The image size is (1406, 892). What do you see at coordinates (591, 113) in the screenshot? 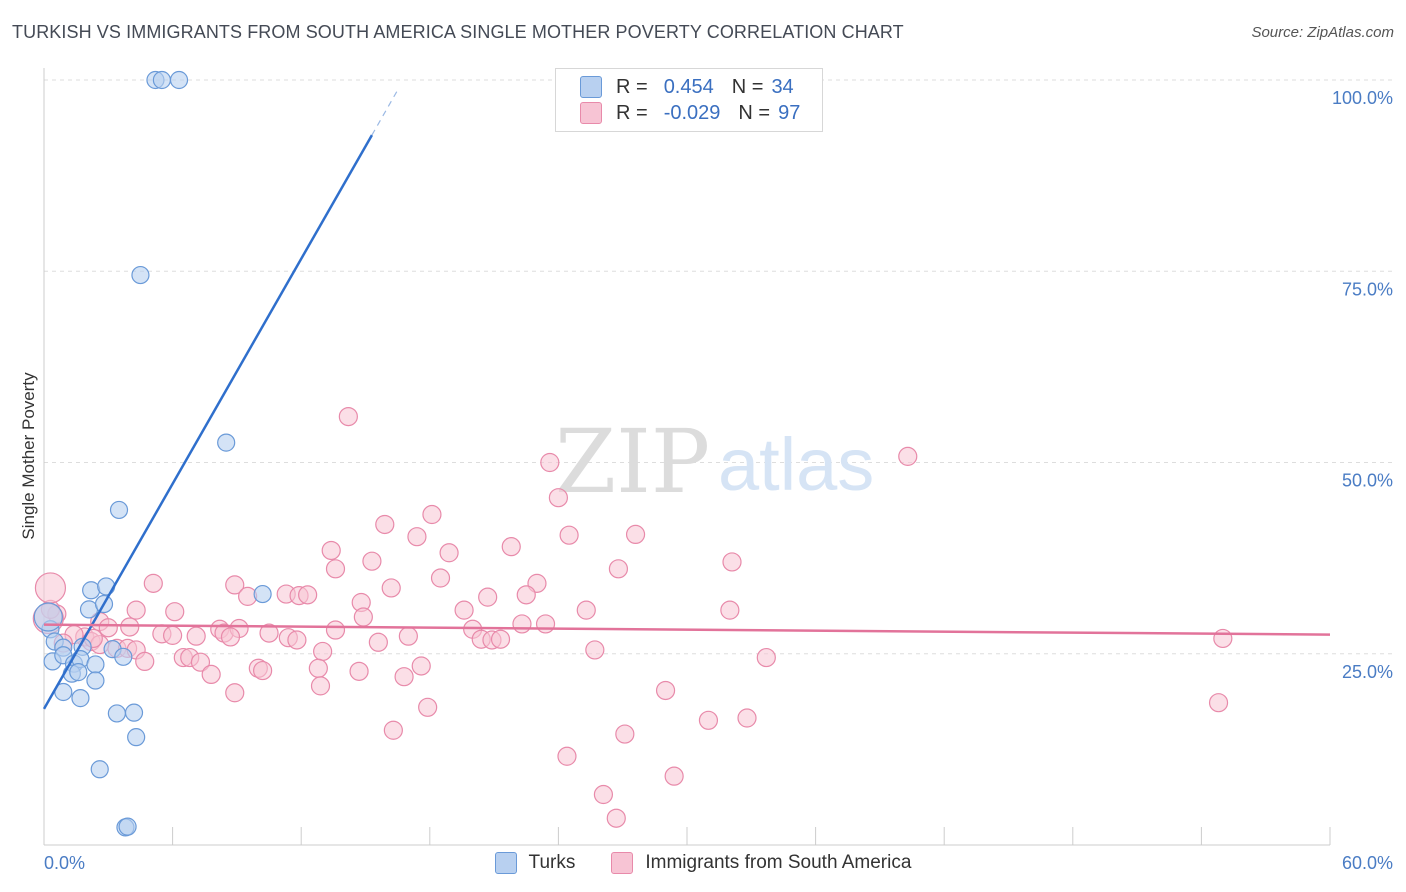
I see `south-america-swatch` at bounding box center [591, 113].